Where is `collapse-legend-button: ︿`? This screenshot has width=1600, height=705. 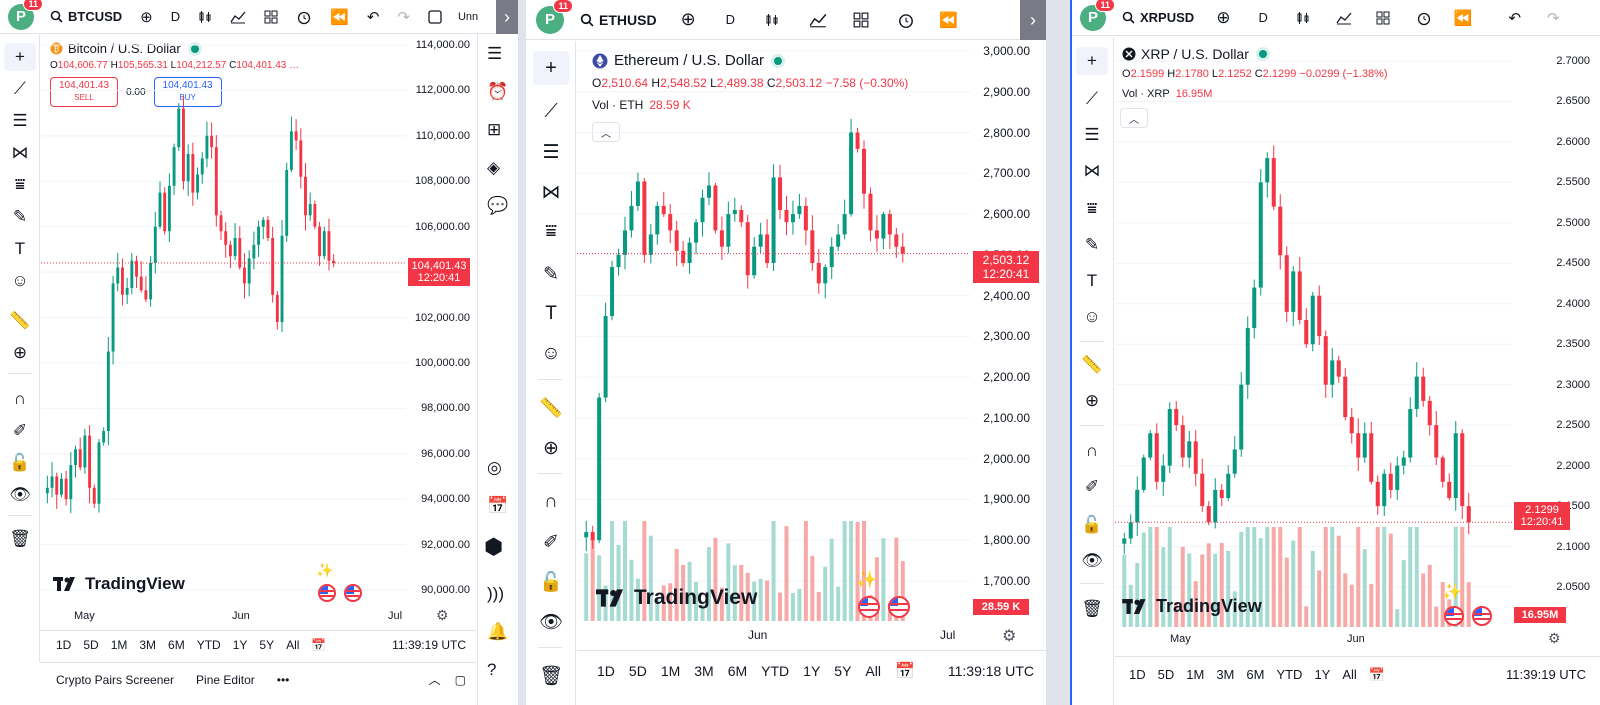
collapse-legend-button: ︿ is located at coordinates (606, 132).